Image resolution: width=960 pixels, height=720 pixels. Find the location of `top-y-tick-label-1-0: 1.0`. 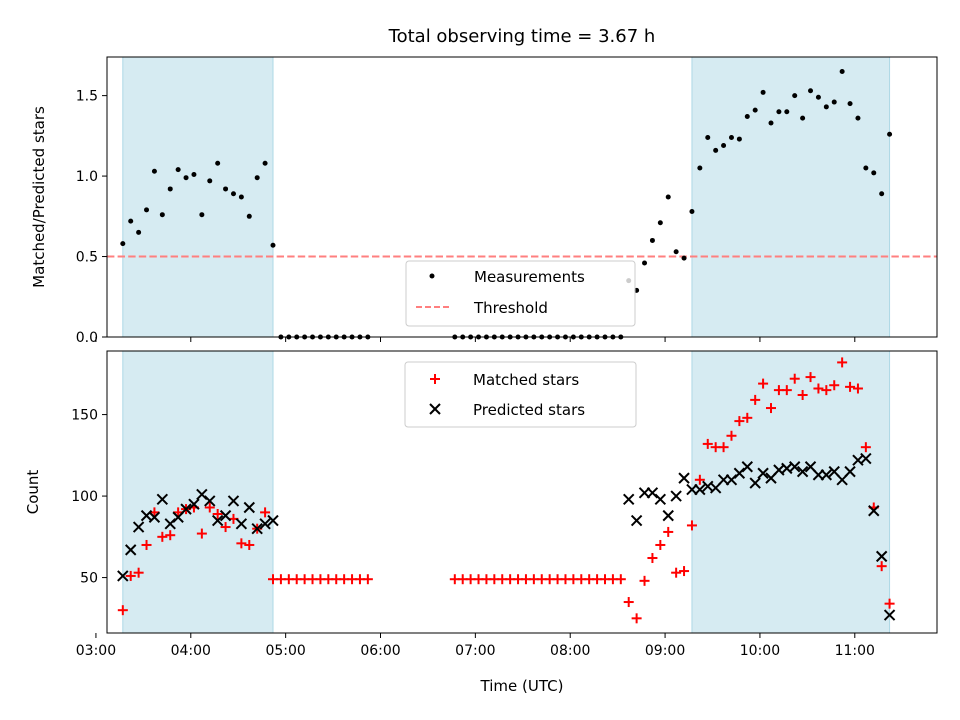

top-y-tick-label-1-0: 1.0 is located at coordinates (87, 177).